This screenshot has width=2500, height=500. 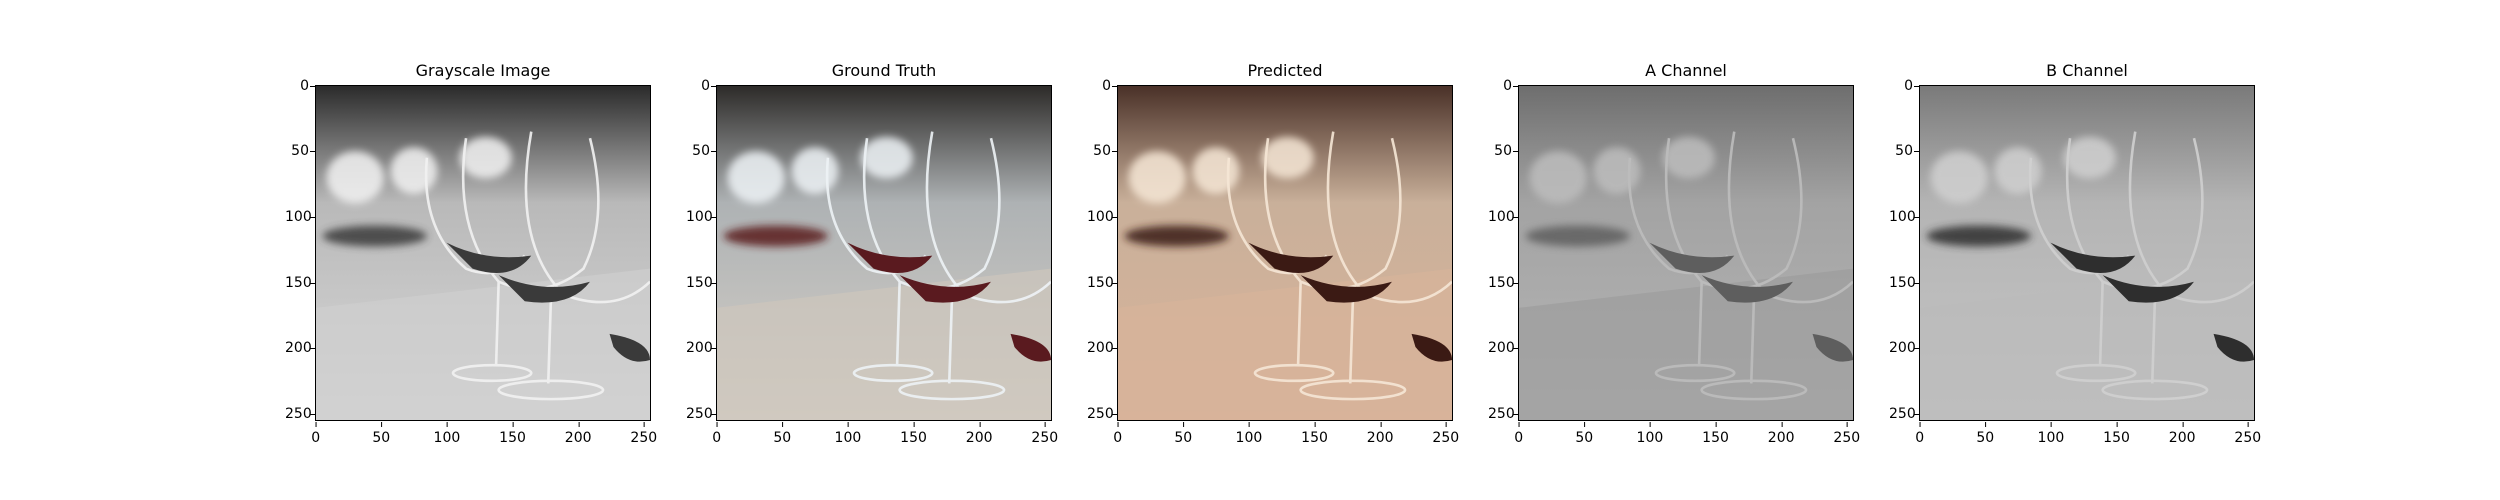 I want to click on grayscale-image, so click(x=483, y=253).